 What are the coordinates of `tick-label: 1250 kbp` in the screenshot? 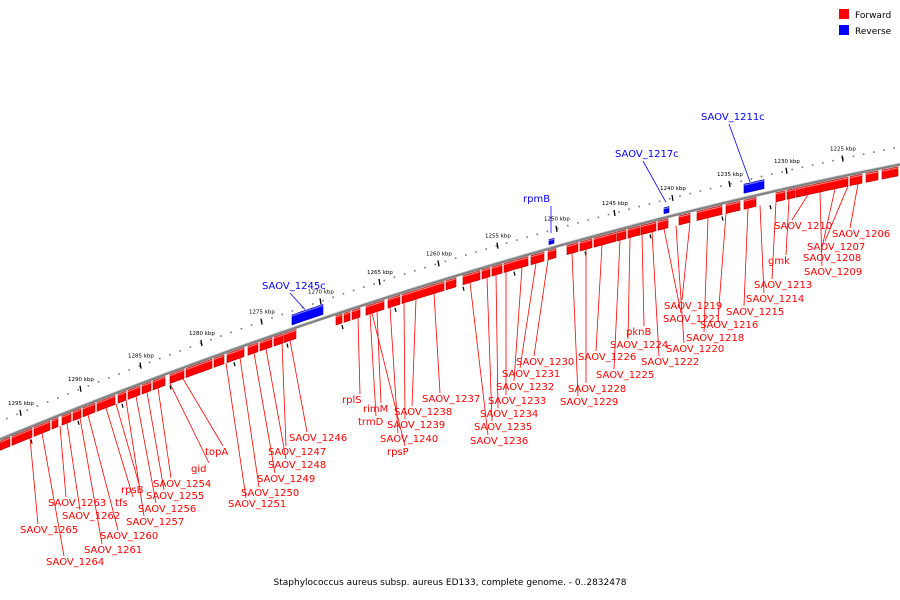 It's located at (557, 220).